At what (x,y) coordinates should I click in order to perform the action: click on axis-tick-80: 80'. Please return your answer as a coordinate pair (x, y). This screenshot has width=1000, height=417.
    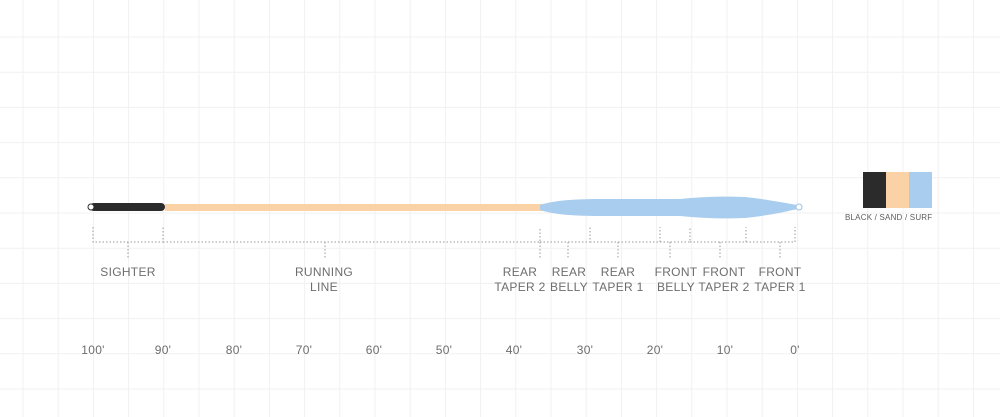
    Looking at the image, I should click on (234, 350).